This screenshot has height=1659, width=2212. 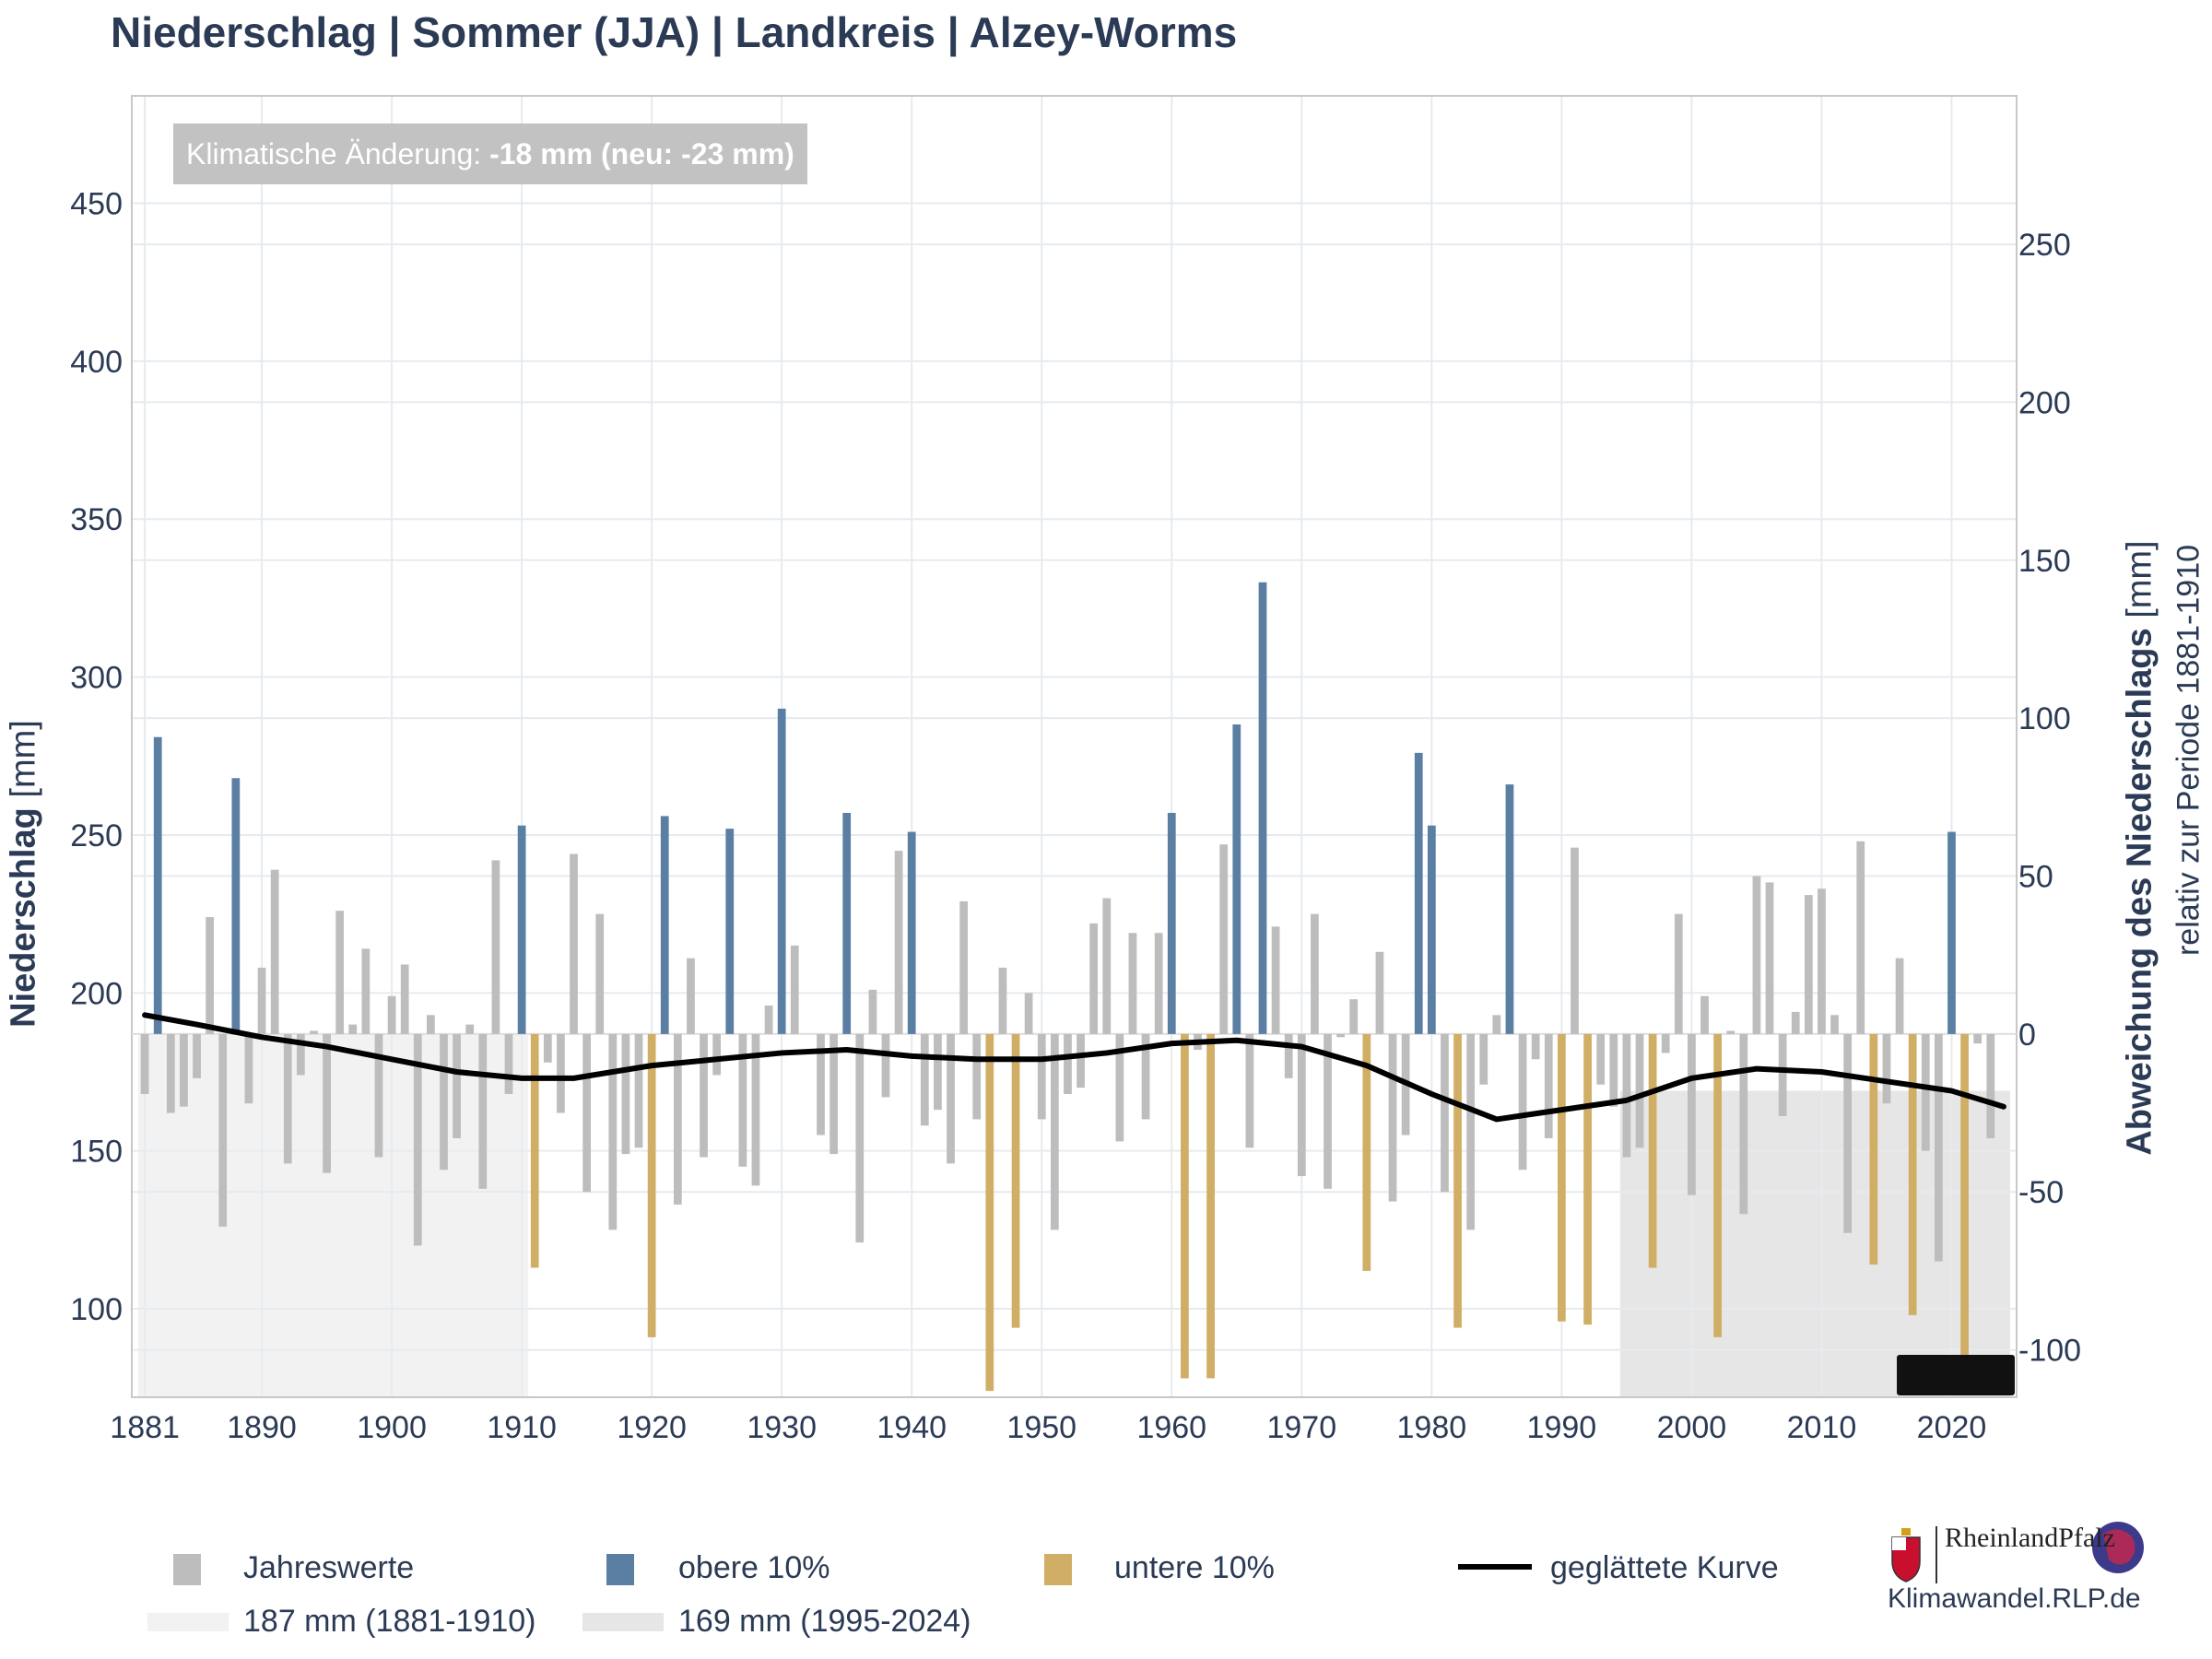 What do you see at coordinates (1952, 1427) in the screenshot?
I see `x-tick: 2020` at bounding box center [1952, 1427].